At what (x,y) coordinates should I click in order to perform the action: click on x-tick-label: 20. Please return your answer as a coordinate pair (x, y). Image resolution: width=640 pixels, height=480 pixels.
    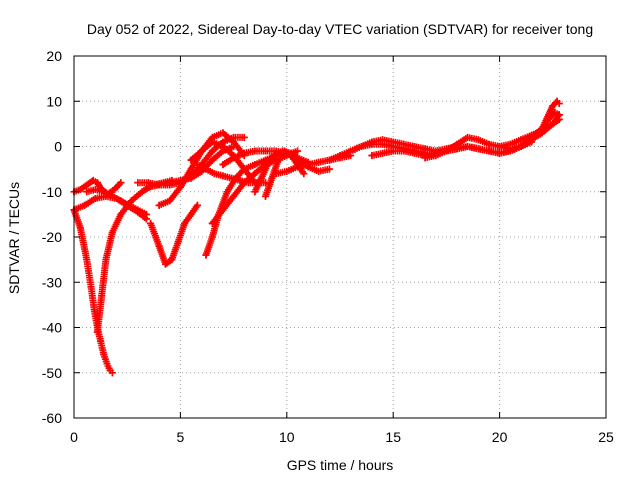
    Looking at the image, I should click on (500, 437).